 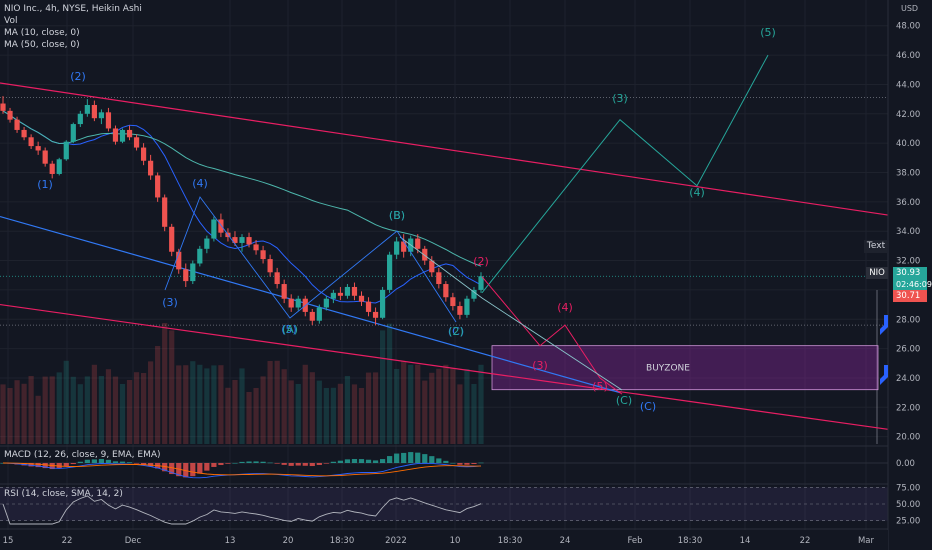 I want to click on time-tick: 24, so click(x=565, y=541).